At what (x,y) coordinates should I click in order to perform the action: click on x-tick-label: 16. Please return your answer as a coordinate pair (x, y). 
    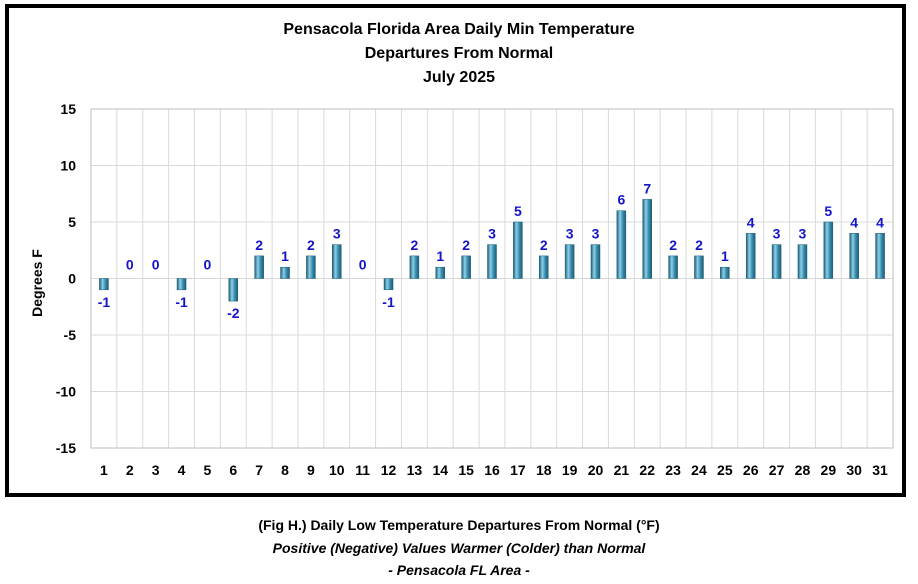
    Looking at the image, I should click on (492, 470).